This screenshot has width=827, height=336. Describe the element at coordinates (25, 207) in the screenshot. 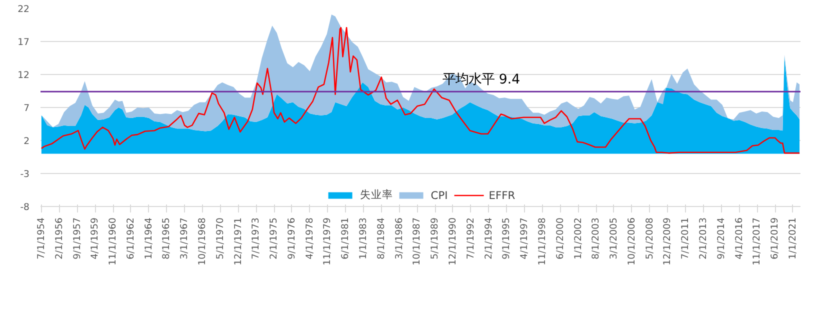

I see `y-tick-label: -8` at that location.